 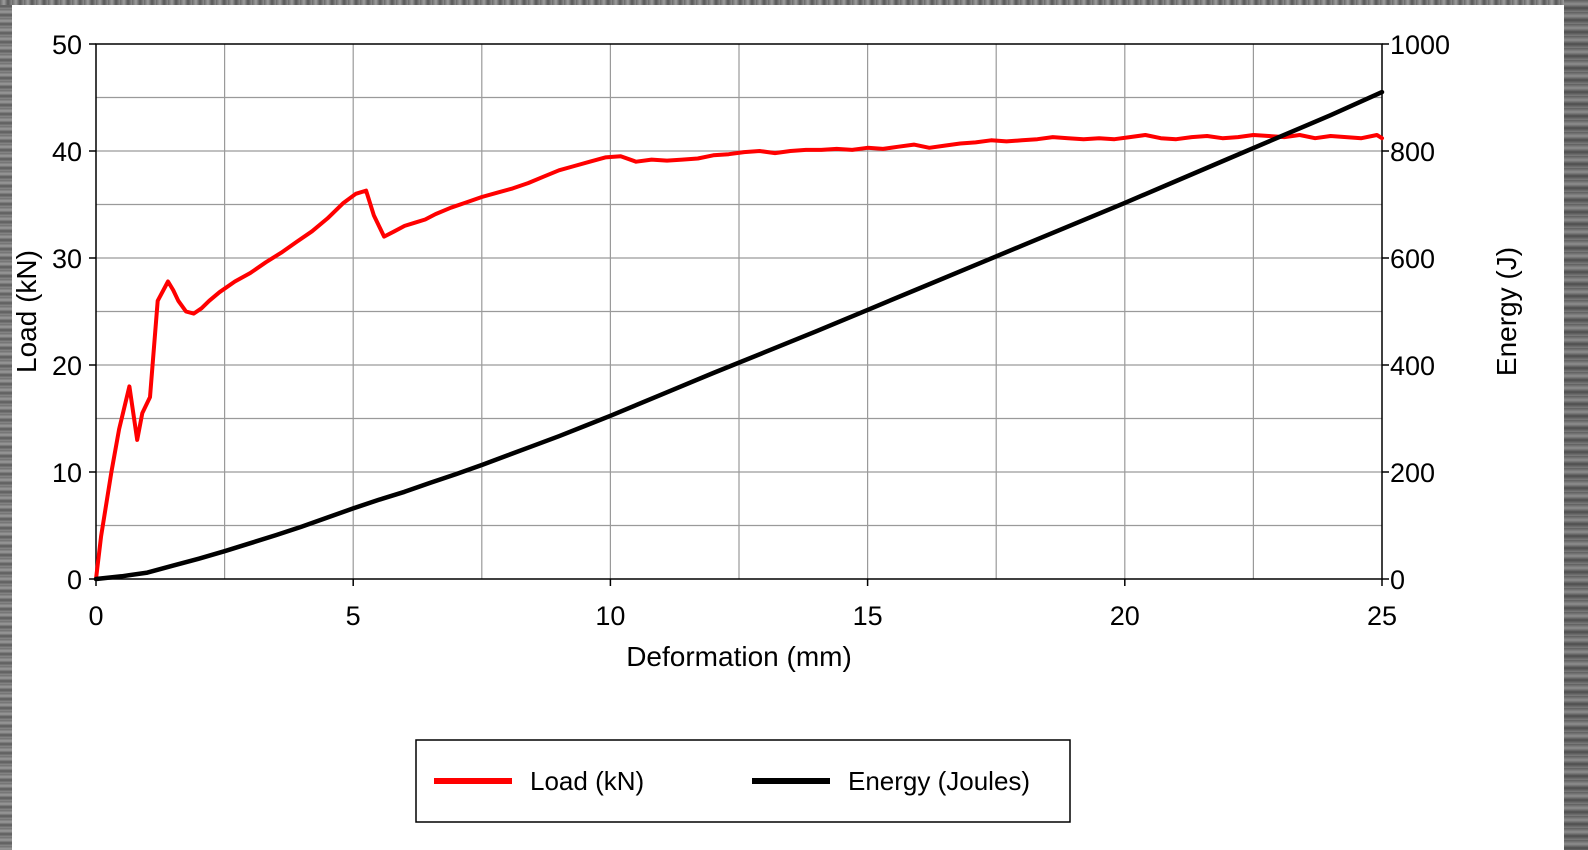 What do you see at coordinates (1412, 152) in the screenshot?
I see `y2-tick-label: 800` at bounding box center [1412, 152].